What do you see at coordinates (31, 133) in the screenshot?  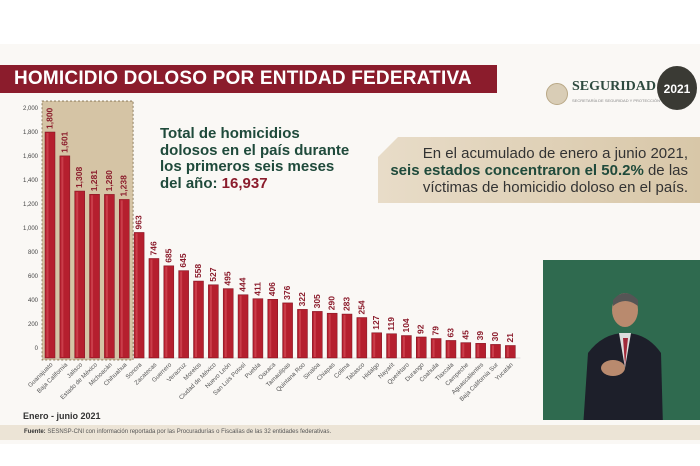 I see `y-tick-label: 1,800` at bounding box center [31, 133].